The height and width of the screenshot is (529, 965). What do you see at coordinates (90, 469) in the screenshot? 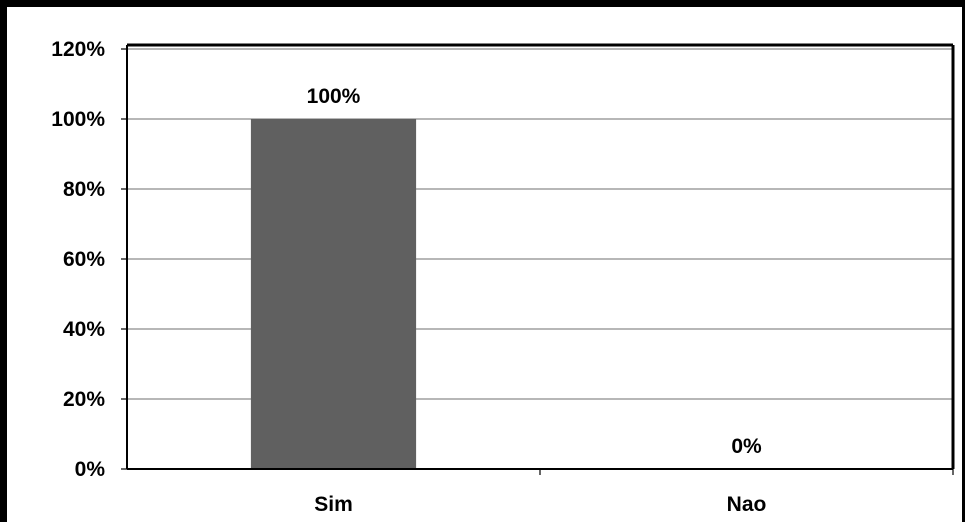
I see `y-tick-label: 0%` at bounding box center [90, 469].